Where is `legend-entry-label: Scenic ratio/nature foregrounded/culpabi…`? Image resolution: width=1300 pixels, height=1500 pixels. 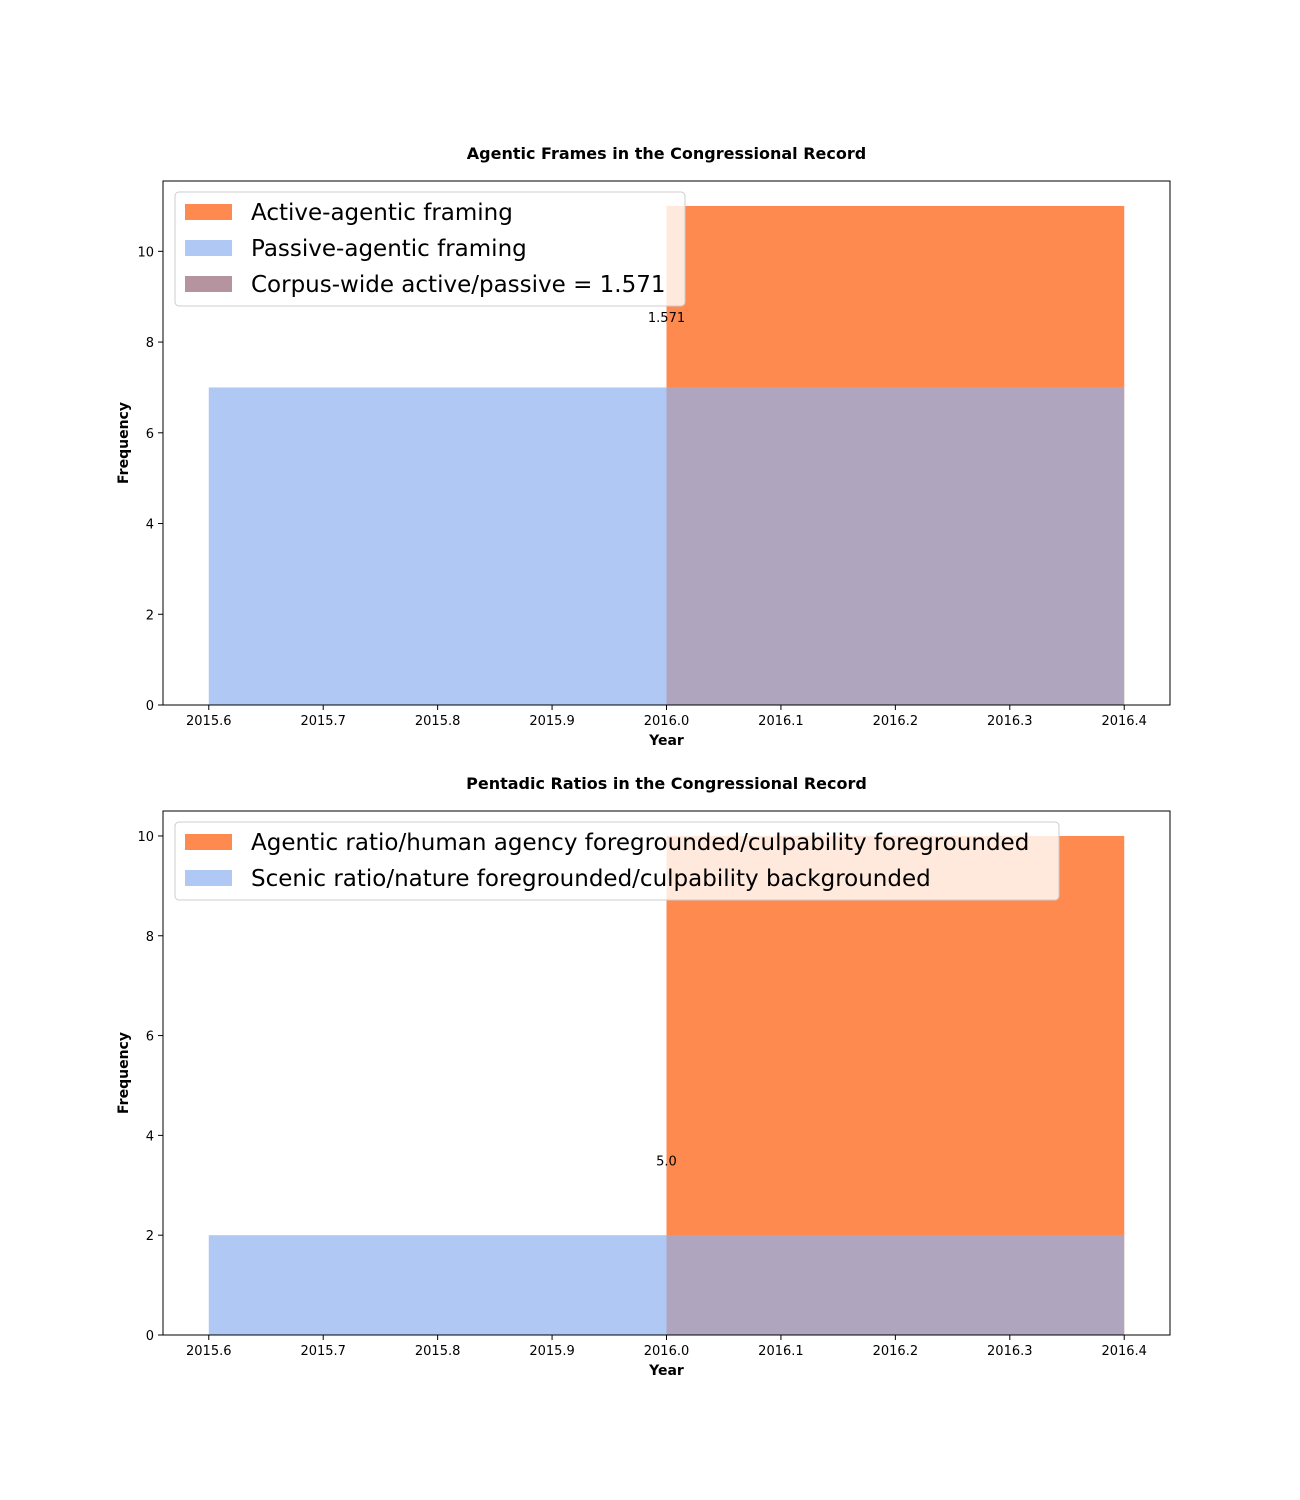
legend-entry-label: Scenic ratio/nature foregrounded/culpabi… is located at coordinates (591, 879).